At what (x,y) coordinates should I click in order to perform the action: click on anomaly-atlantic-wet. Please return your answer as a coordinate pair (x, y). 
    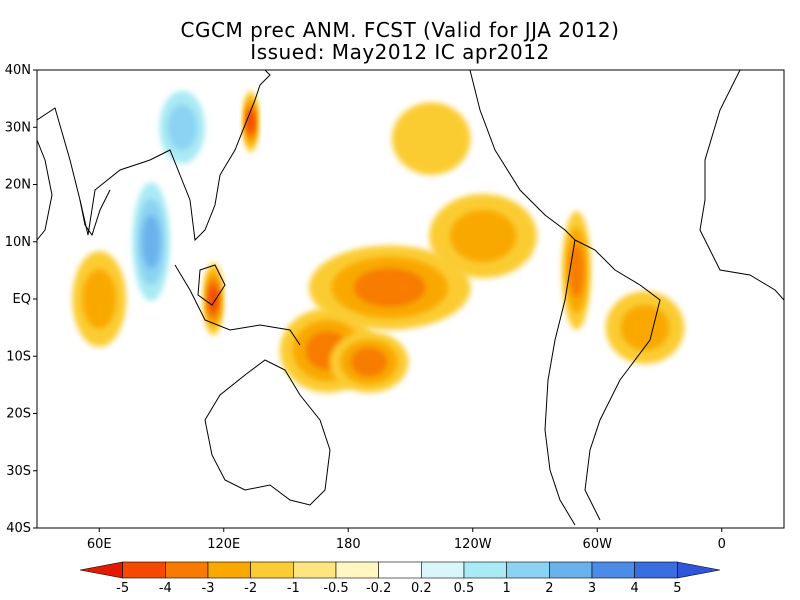
    Looking at the image, I should click on (645, 328).